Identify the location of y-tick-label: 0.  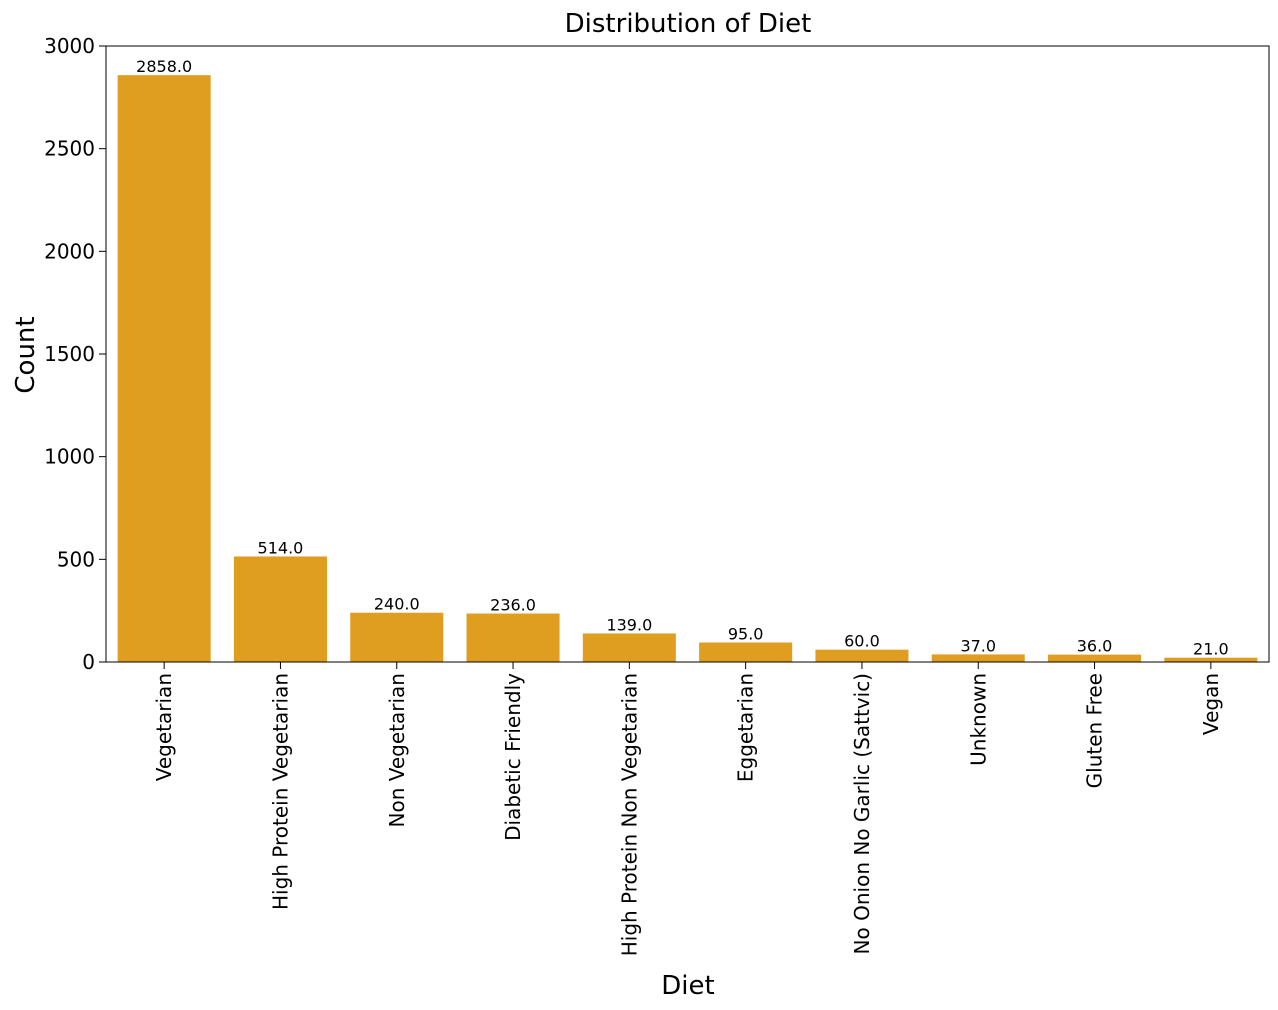
(88, 662).